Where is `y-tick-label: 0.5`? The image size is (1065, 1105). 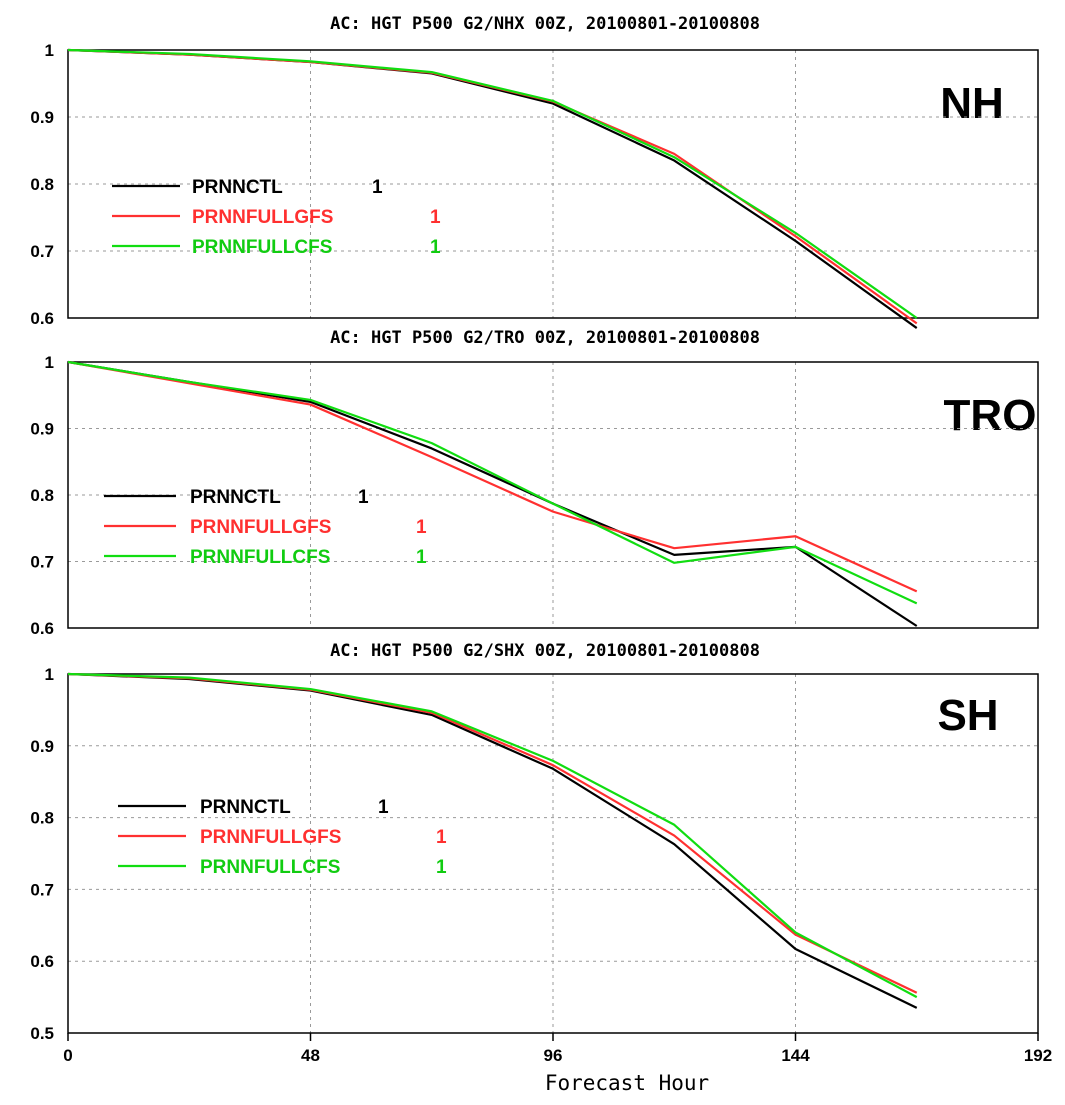
y-tick-label: 0.5 is located at coordinates (42, 1033).